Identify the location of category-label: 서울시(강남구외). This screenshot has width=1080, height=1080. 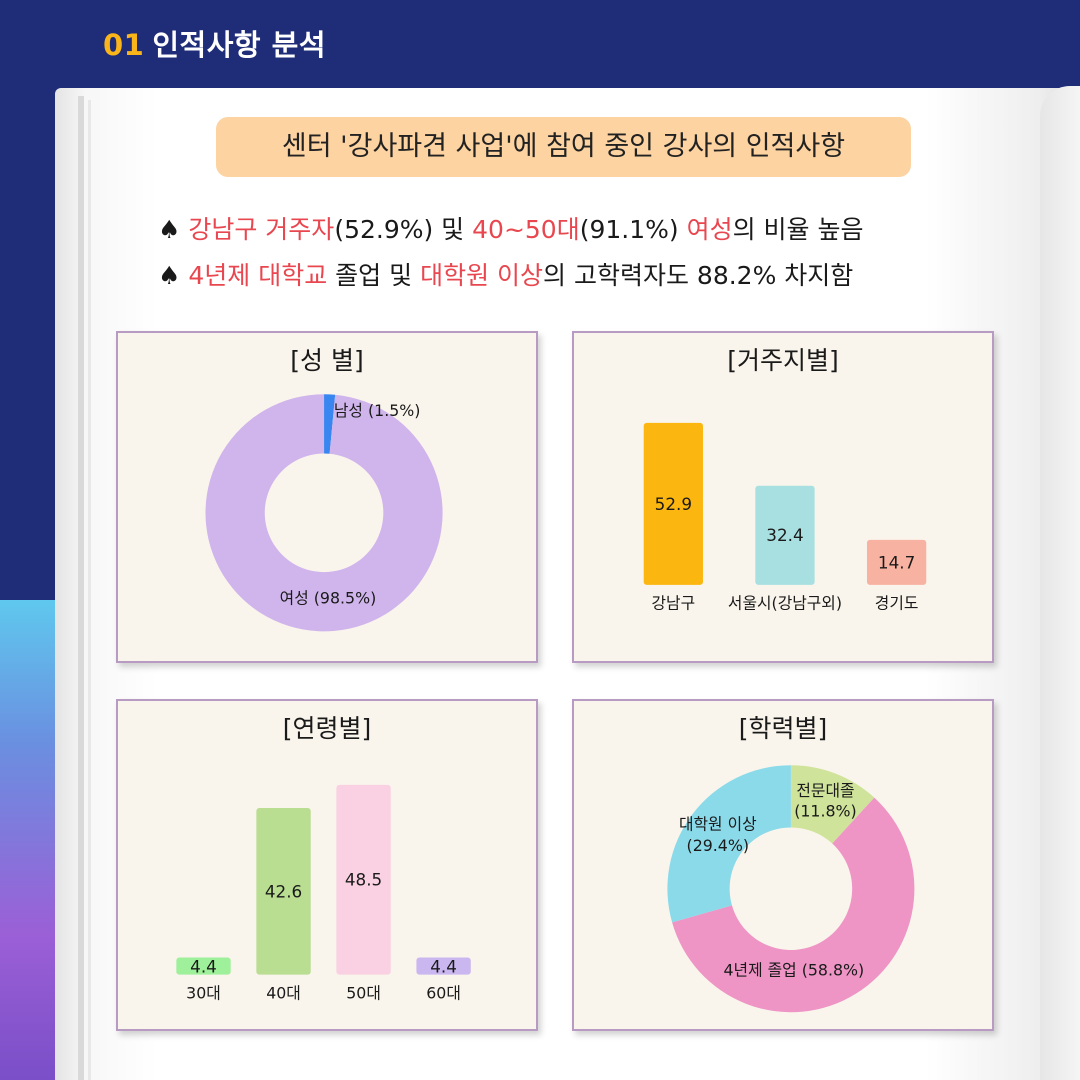
(785, 603).